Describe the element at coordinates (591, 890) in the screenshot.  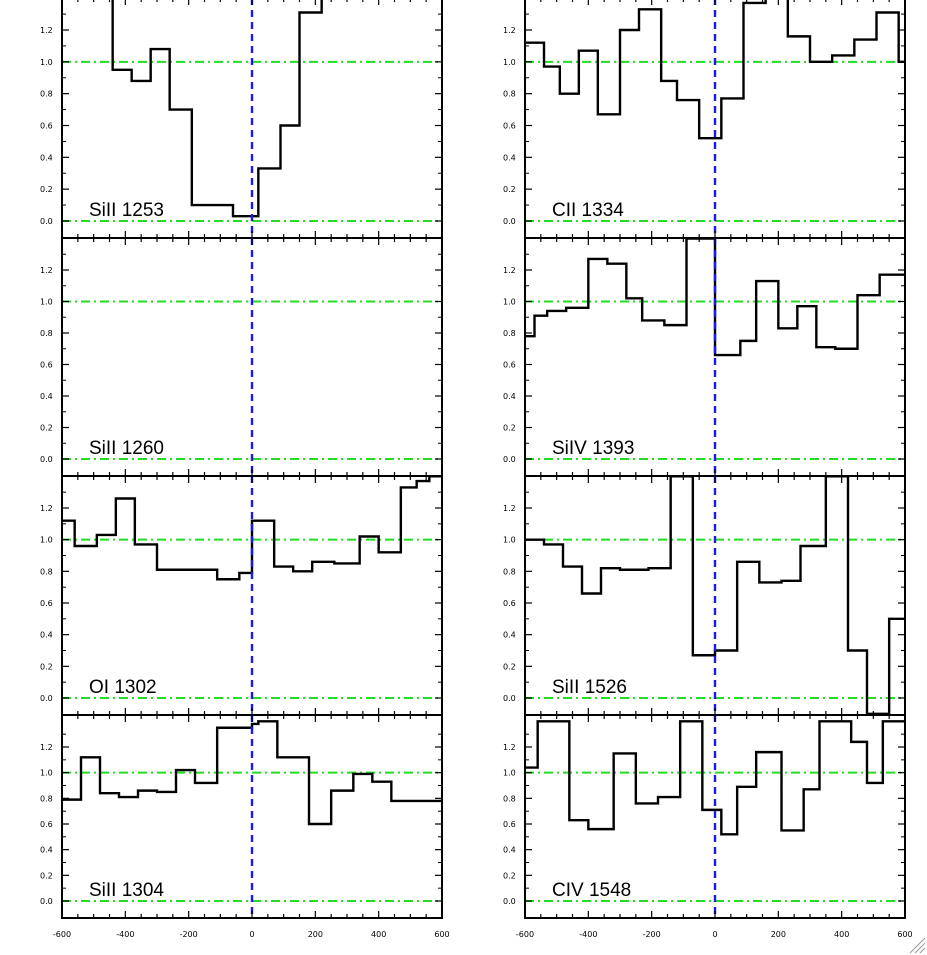
I see `ion-label: CIV 1548` at that location.